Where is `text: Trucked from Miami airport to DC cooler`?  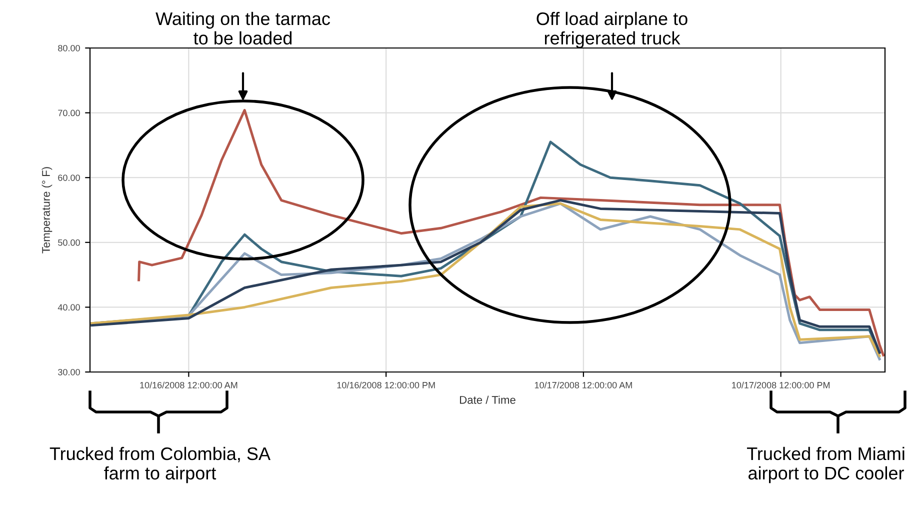
text: Trucked from Miami airport to DC cooler is located at coordinates (825, 465).